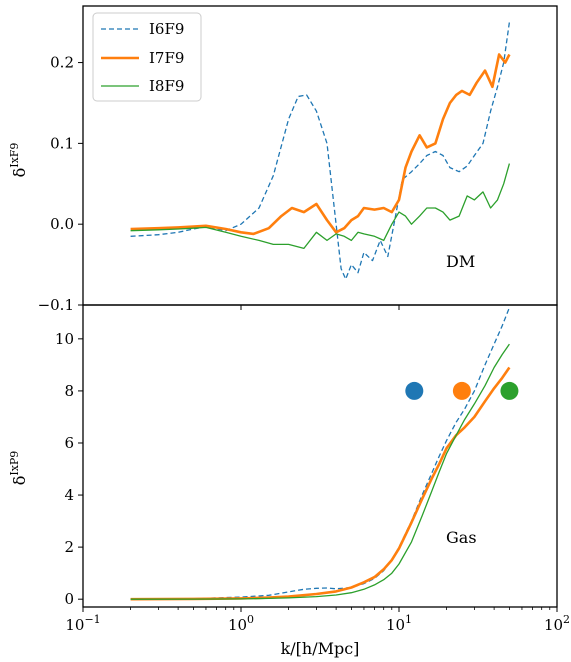 Image resolution: width=571 pixels, height=662 pixels. Describe the element at coordinates (166, 86) in the screenshot. I see `legend-label-i8f9: I8F9` at that location.